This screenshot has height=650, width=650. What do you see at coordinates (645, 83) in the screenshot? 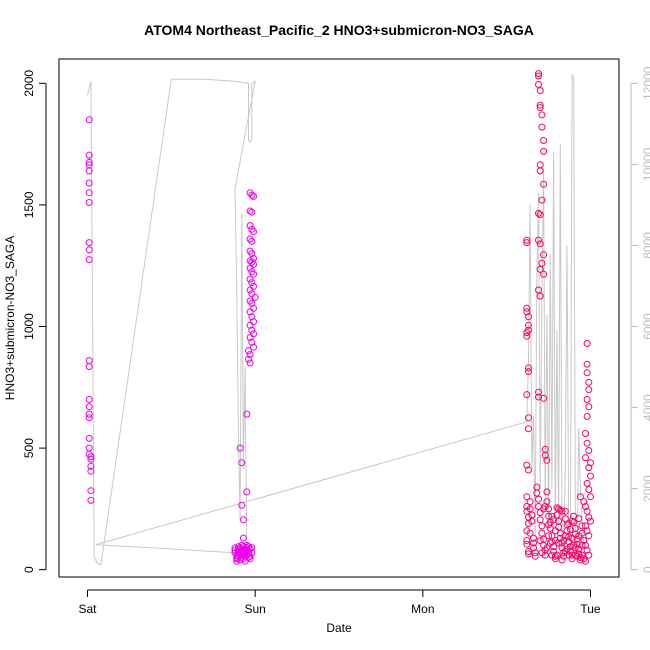
I see `y2-tick-label: 12000` at bounding box center [645, 83].